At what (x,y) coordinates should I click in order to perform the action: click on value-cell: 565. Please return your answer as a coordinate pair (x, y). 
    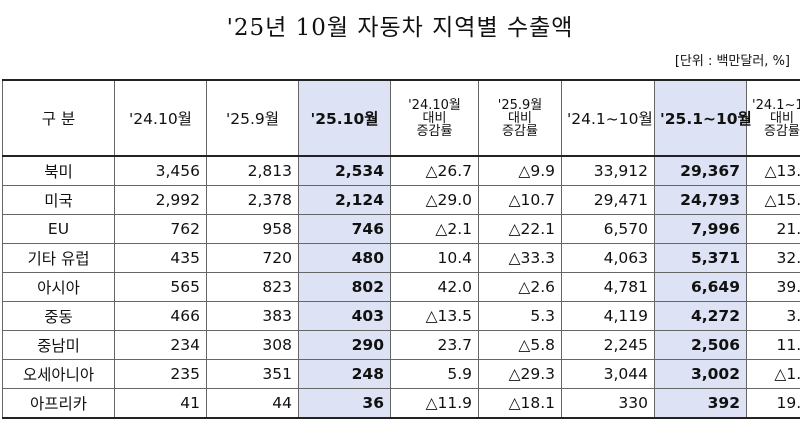
    Looking at the image, I should click on (160, 287).